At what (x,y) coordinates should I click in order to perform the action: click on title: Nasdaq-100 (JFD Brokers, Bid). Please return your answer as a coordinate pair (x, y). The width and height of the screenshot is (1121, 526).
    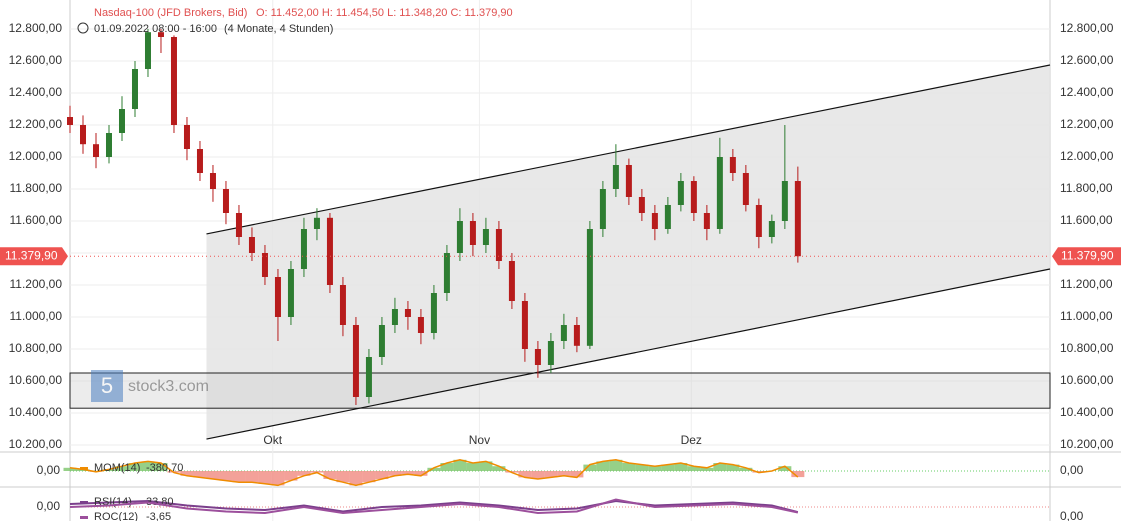
    Looking at the image, I should click on (170, 13).